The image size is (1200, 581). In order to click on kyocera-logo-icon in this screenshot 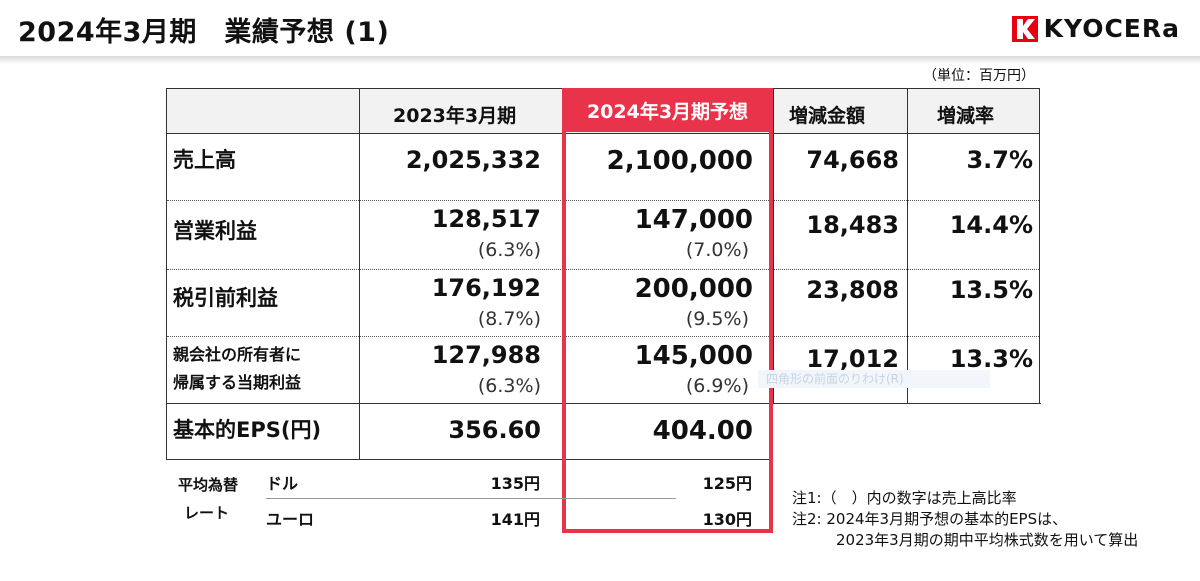, I will do `click(1024, 28)`.